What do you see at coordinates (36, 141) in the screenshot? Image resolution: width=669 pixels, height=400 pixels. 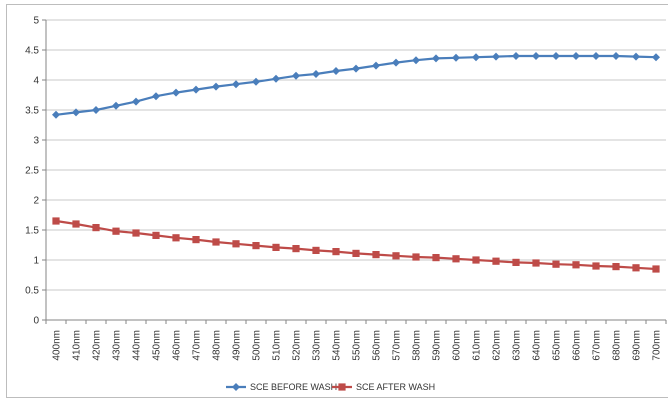 I see `y-tick-label: 3` at bounding box center [36, 141].